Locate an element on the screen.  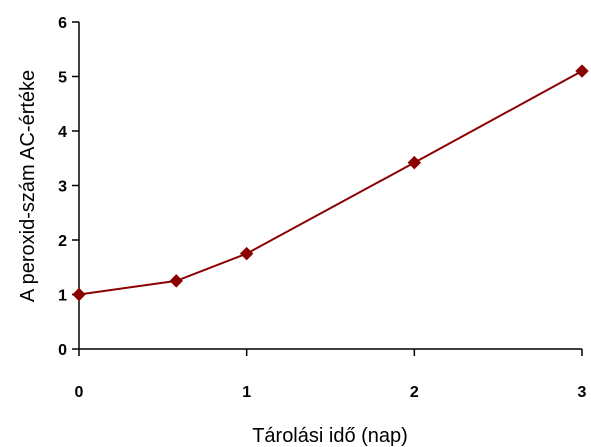
y-tick-label: 1 is located at coordinates (62, 296).